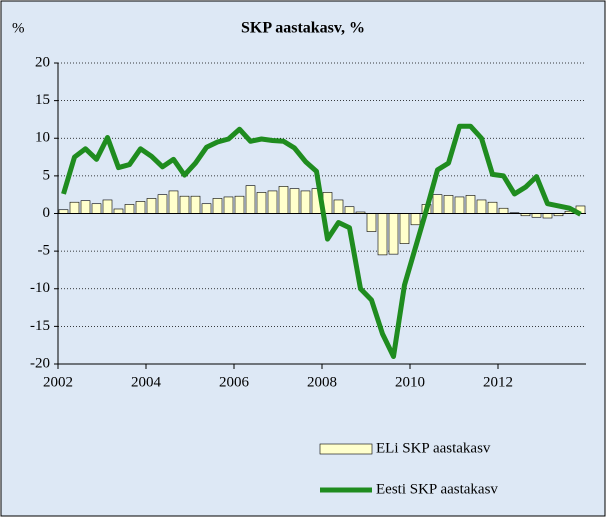 The image size is (606, 517). What do you see at coordinates (47, 175) in the screenshot?
I see `y-tick-label: 5` at bounding box center [47, 175].